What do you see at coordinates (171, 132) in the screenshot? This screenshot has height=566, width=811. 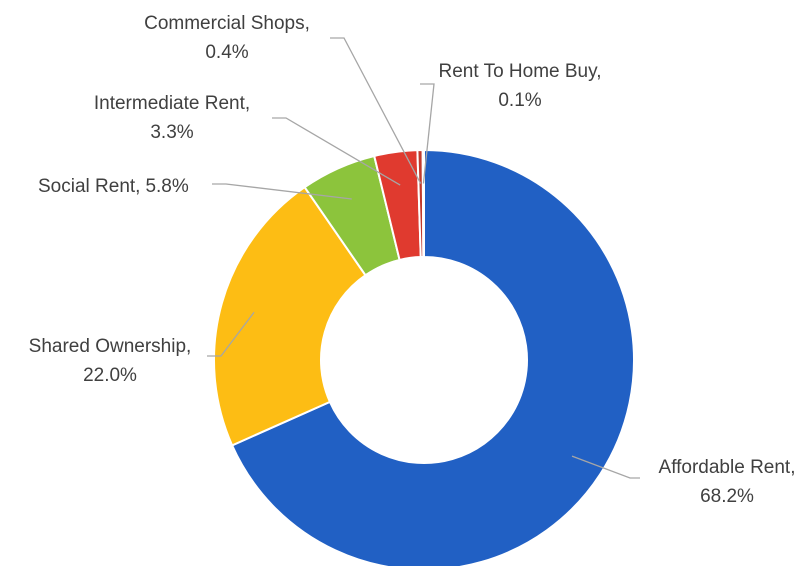 I see `value-label: 3.3%` at bounding box center [171, 132].